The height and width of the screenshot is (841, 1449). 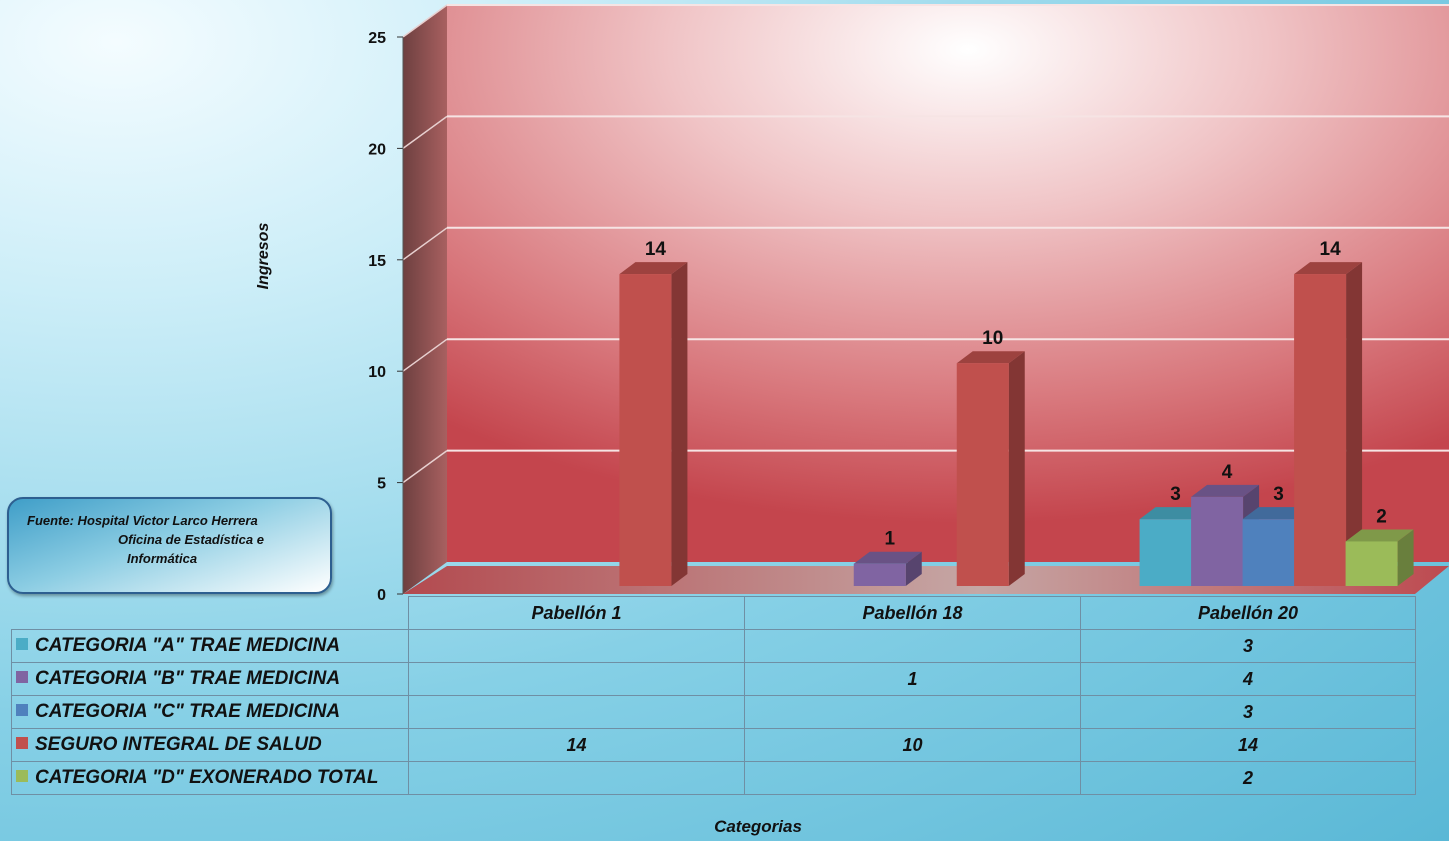 I want to click on series-name: SEGURO INTEGRAL DE SALUD, so click(x=178, y=744).